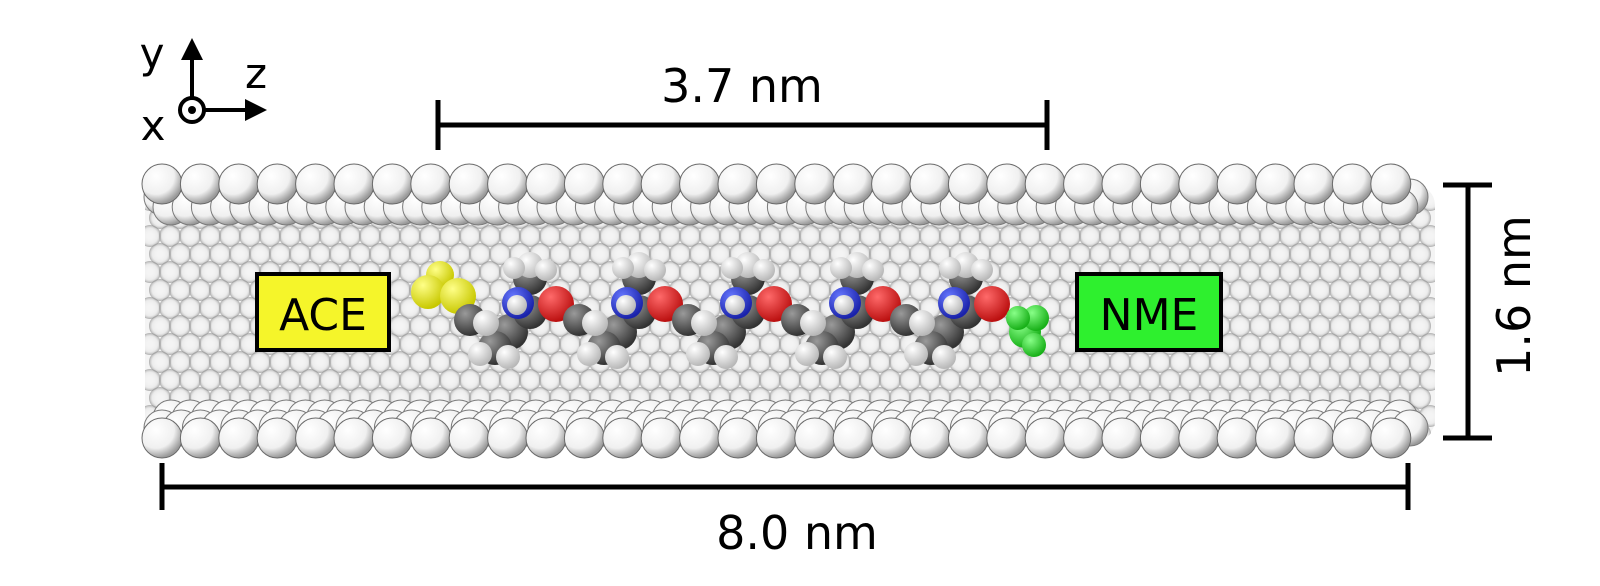 This screenshot has width=1600, height=586. What do you see at coordinates (742, 86) in the screenshot?
I see `segment-length-label: 3.7 nm` at bounding box center [742, 86].